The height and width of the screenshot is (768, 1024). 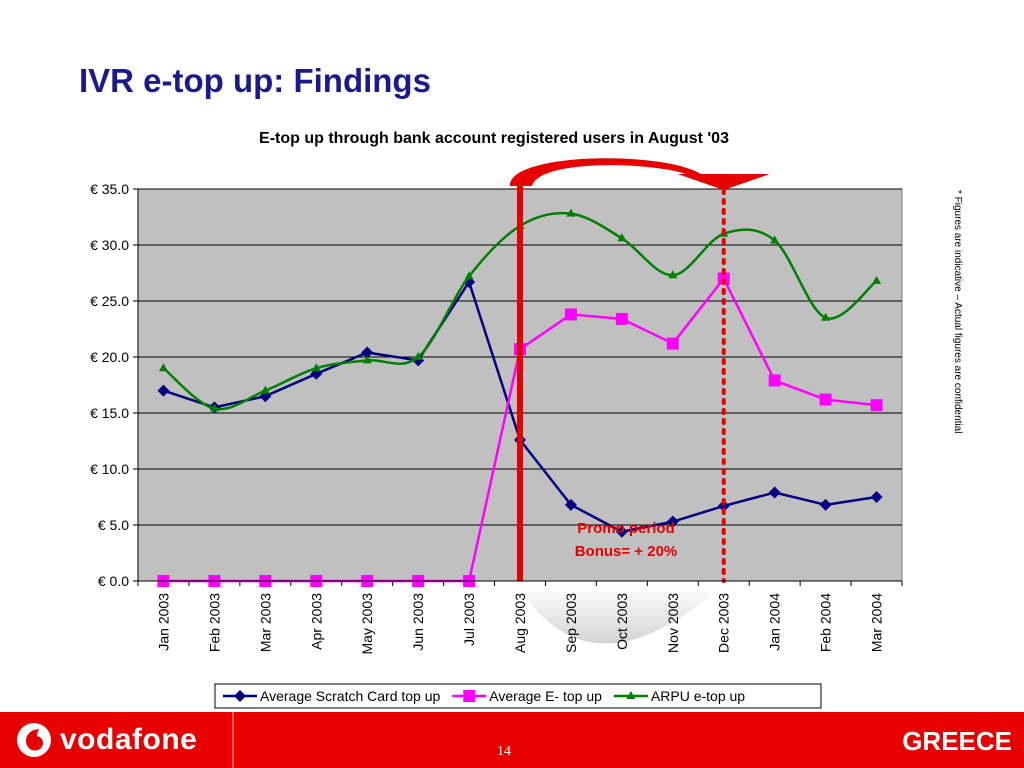 What do you see at coordinates (673, 623) in the screenshot?
I see `x-tick-label: Nov 2003` at bounding box center [673, 623].